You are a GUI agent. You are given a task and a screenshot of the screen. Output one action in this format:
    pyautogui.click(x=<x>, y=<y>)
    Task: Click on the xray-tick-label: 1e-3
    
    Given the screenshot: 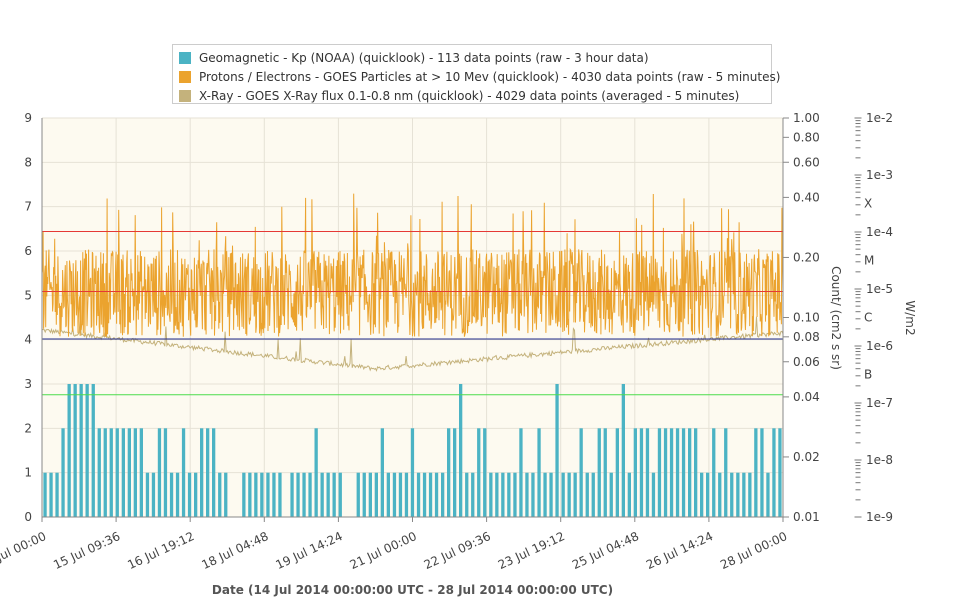 What is the action you would take?
    pyautogui.click(x=879, y=175)
    